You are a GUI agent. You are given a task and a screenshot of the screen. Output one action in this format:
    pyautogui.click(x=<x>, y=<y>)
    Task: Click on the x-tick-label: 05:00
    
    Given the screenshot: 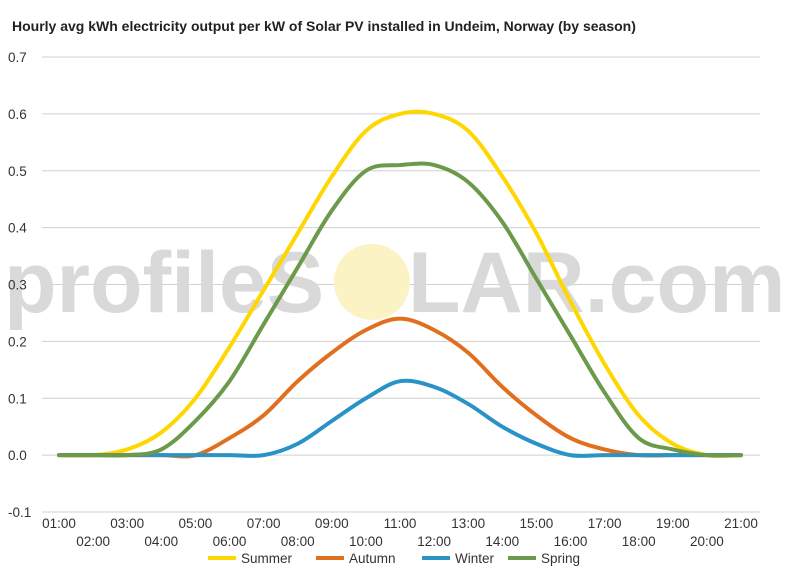 What is the action you would take?
    pyautogui.click(x=196, y=523)
    